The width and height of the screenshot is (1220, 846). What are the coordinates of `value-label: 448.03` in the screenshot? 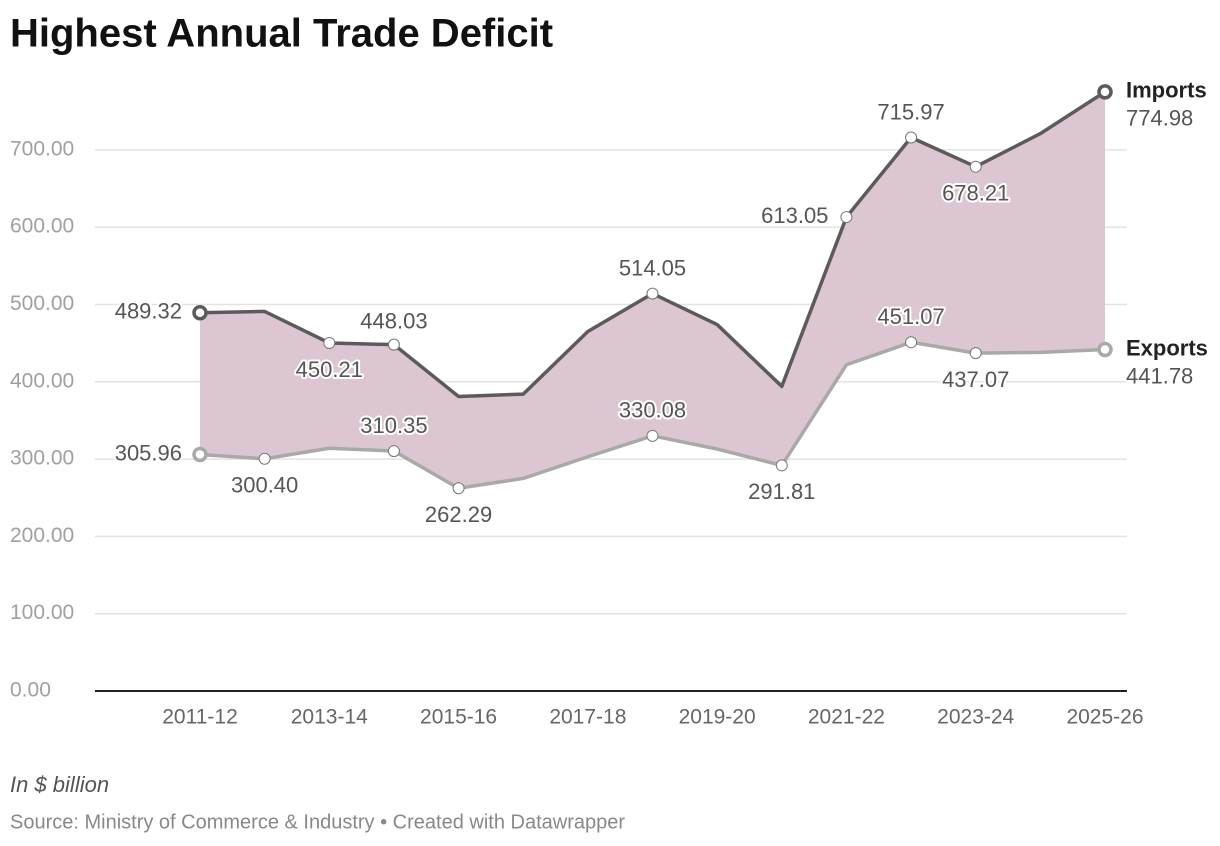 It's located at (393, 320).